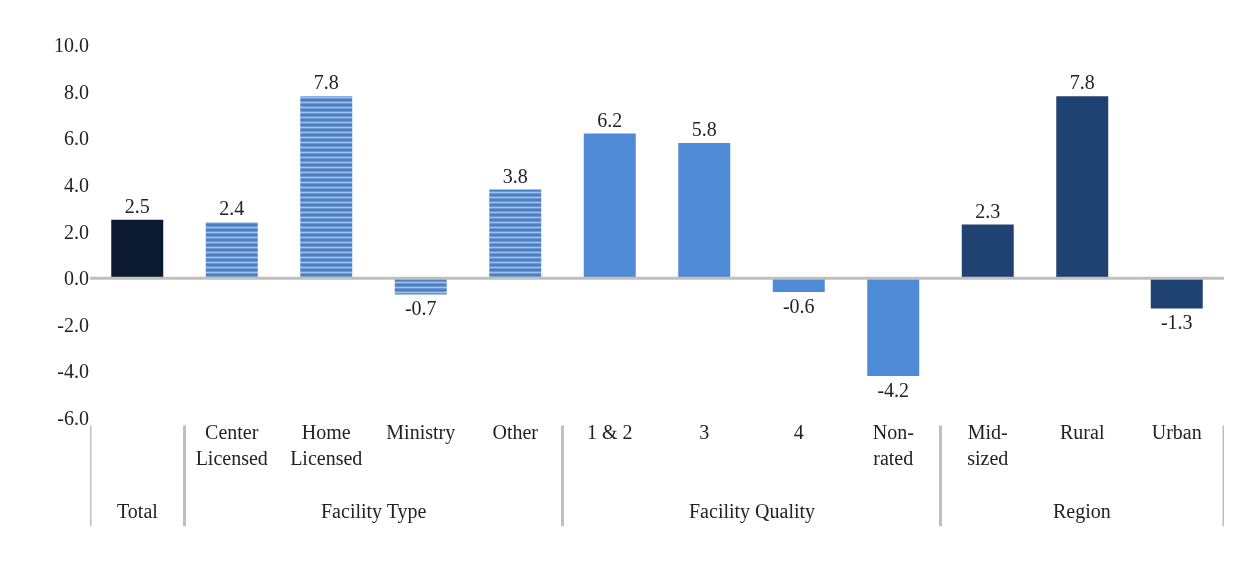 This screenshot has height=578, width=1254. I want to click on y-tick-label: 2.0, so click(76, 231).